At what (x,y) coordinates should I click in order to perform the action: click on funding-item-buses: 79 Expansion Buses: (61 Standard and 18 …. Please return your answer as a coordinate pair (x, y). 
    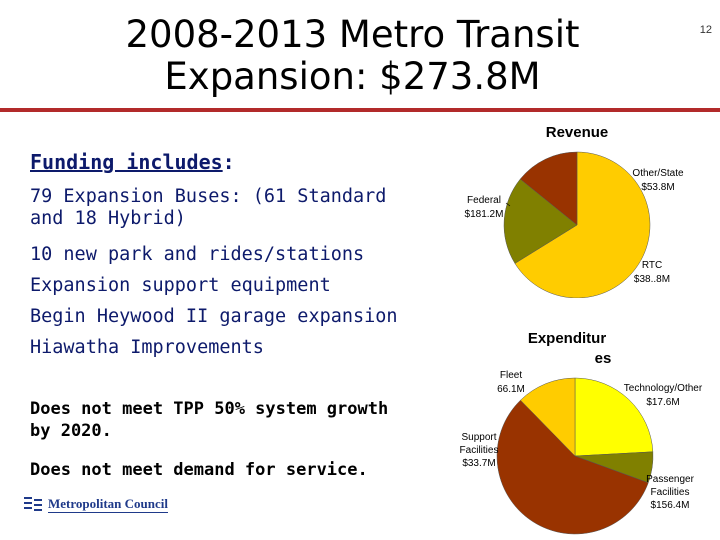
    Looking at the image, I should click on (208, 207).